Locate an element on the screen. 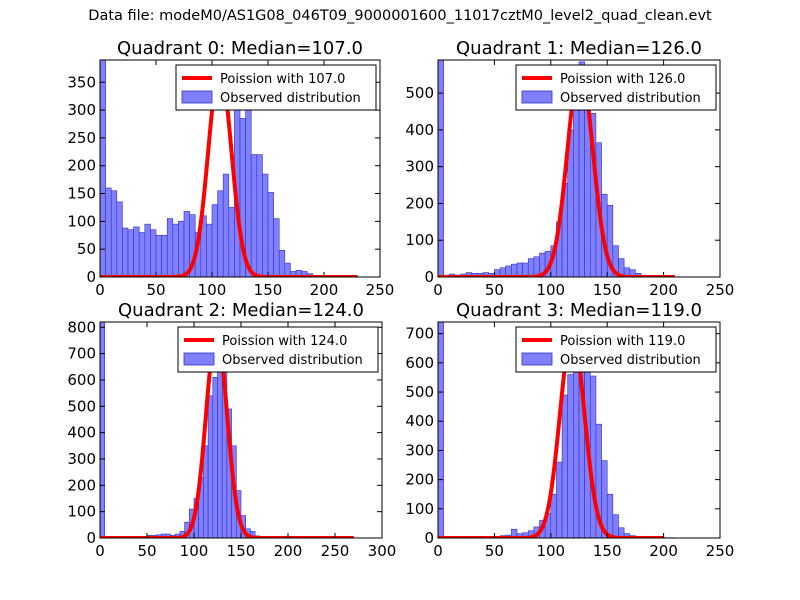  y-tick-label: 250 is located at coordinates (81, 138).